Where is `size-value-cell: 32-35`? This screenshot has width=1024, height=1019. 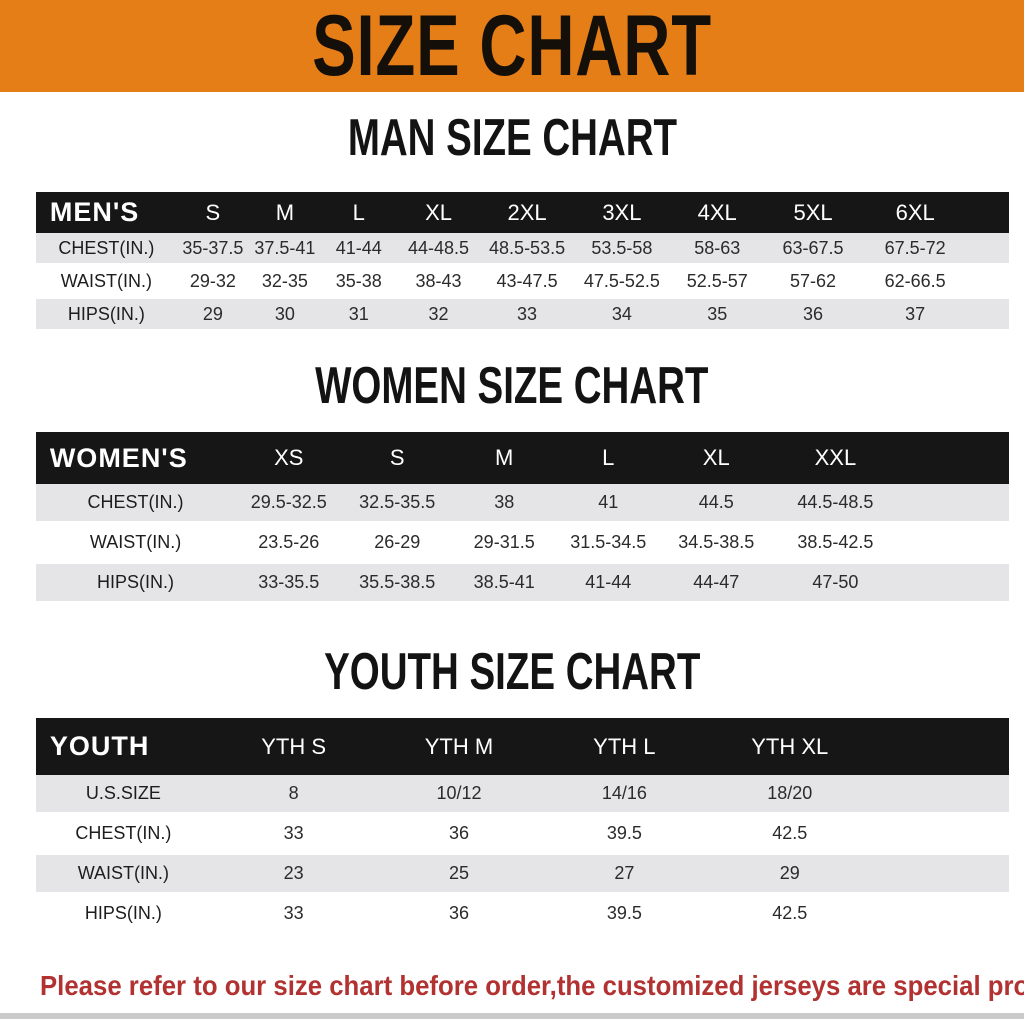 size-value-cell: 32-35 is located at coordinates (284, 280).